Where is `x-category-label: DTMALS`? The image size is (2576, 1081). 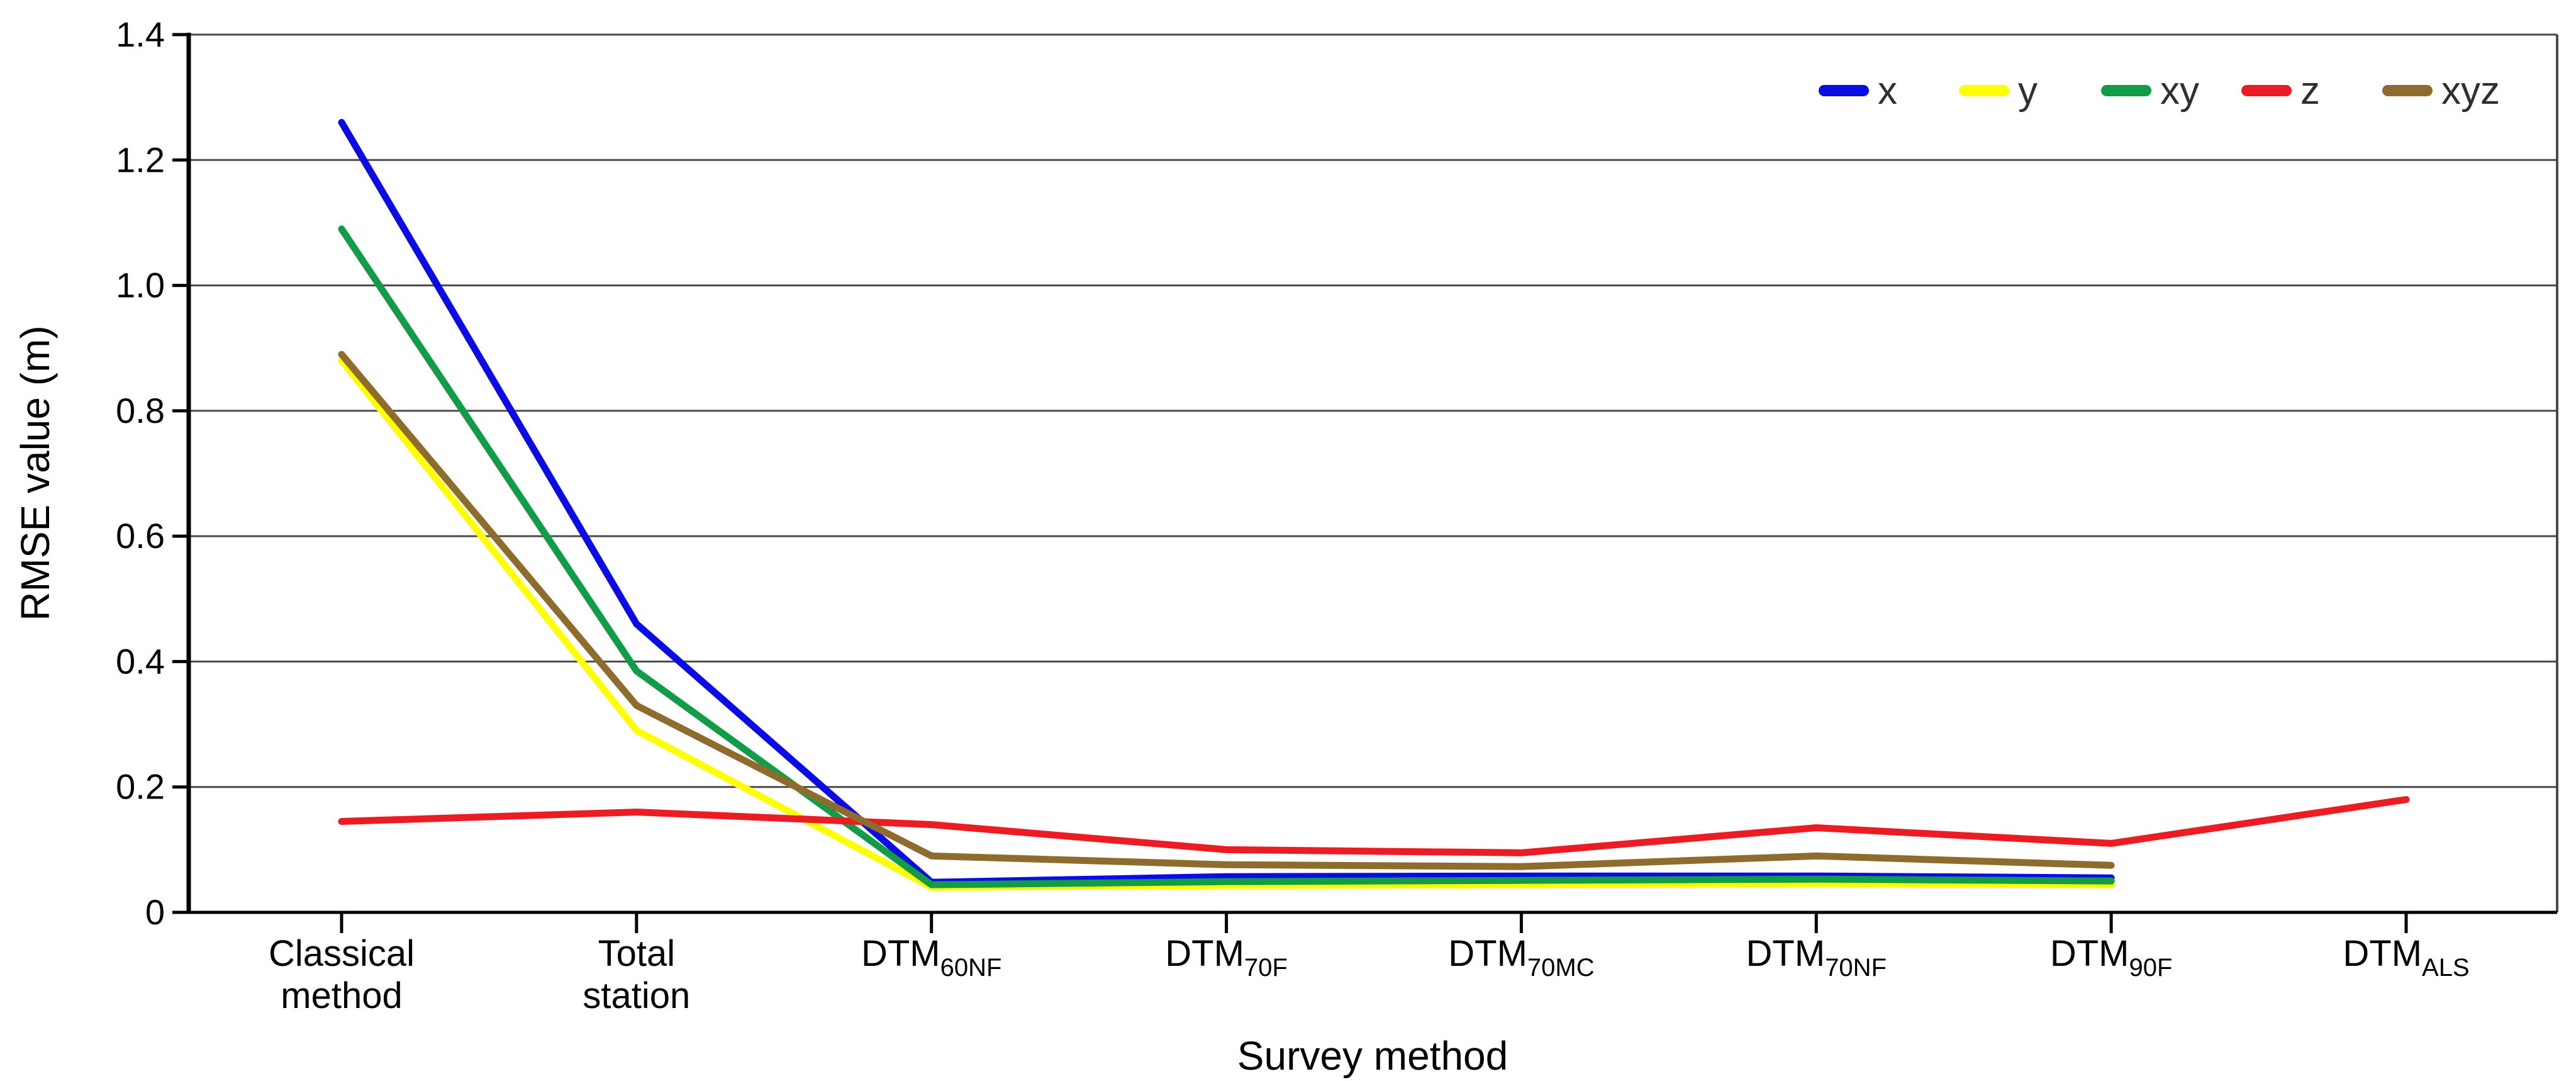 x-category-label: DTMALS is located at coordinates (2406, 957).